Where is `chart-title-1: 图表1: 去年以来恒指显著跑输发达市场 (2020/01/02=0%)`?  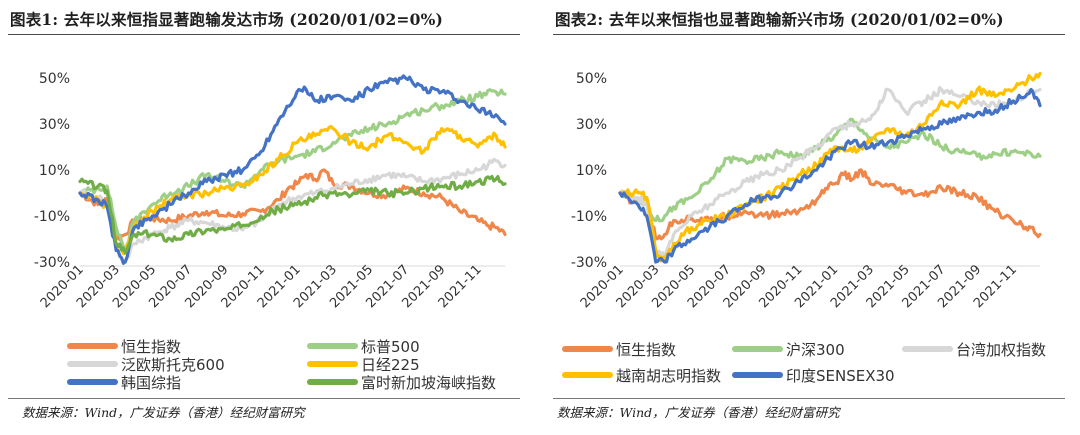 chart-title-1: 图表1: 去年以来恒指显著跑输发达市场 (2020/01/02=0%) is located at coordinates (227, 19).